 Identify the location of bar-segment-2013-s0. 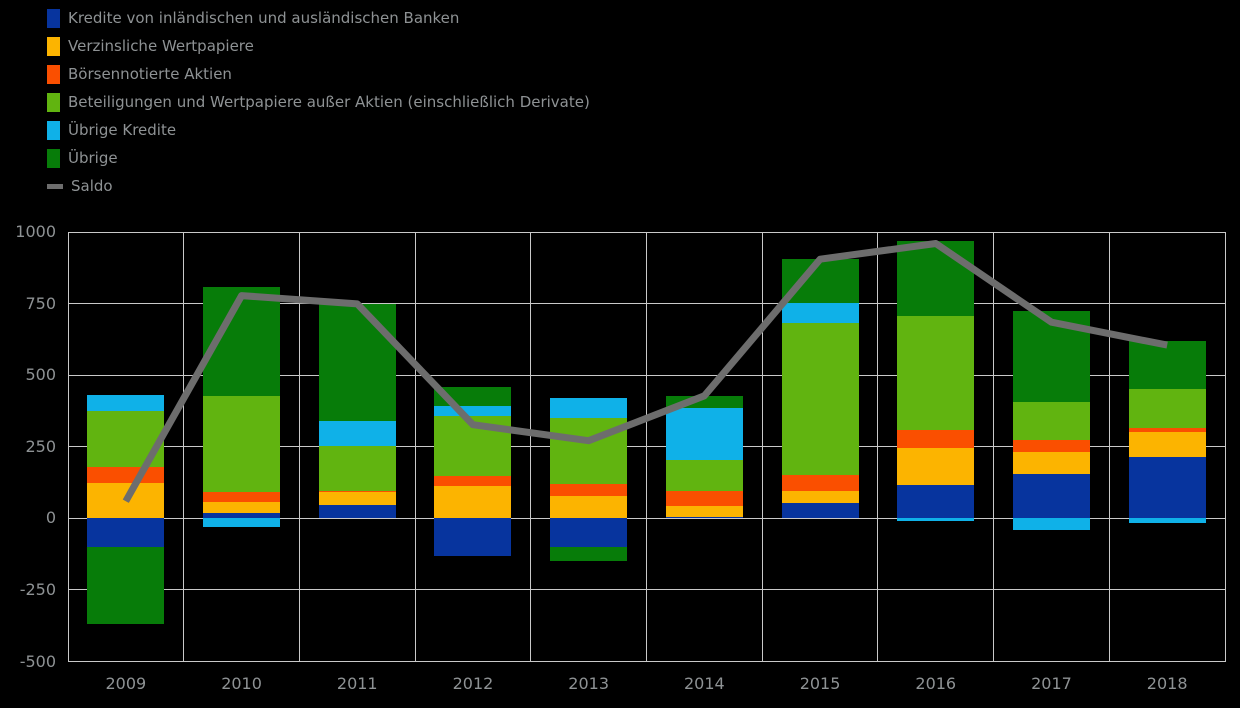
(589, 532).